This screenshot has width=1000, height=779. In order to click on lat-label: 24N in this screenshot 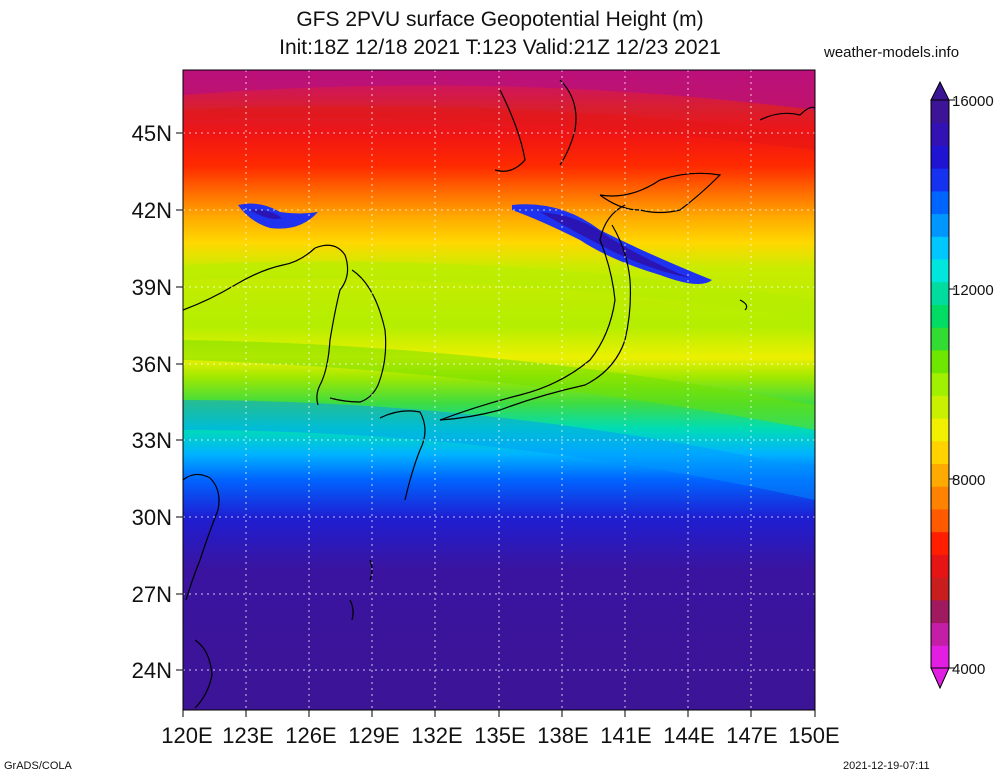, I will do `click(152, 670)`.